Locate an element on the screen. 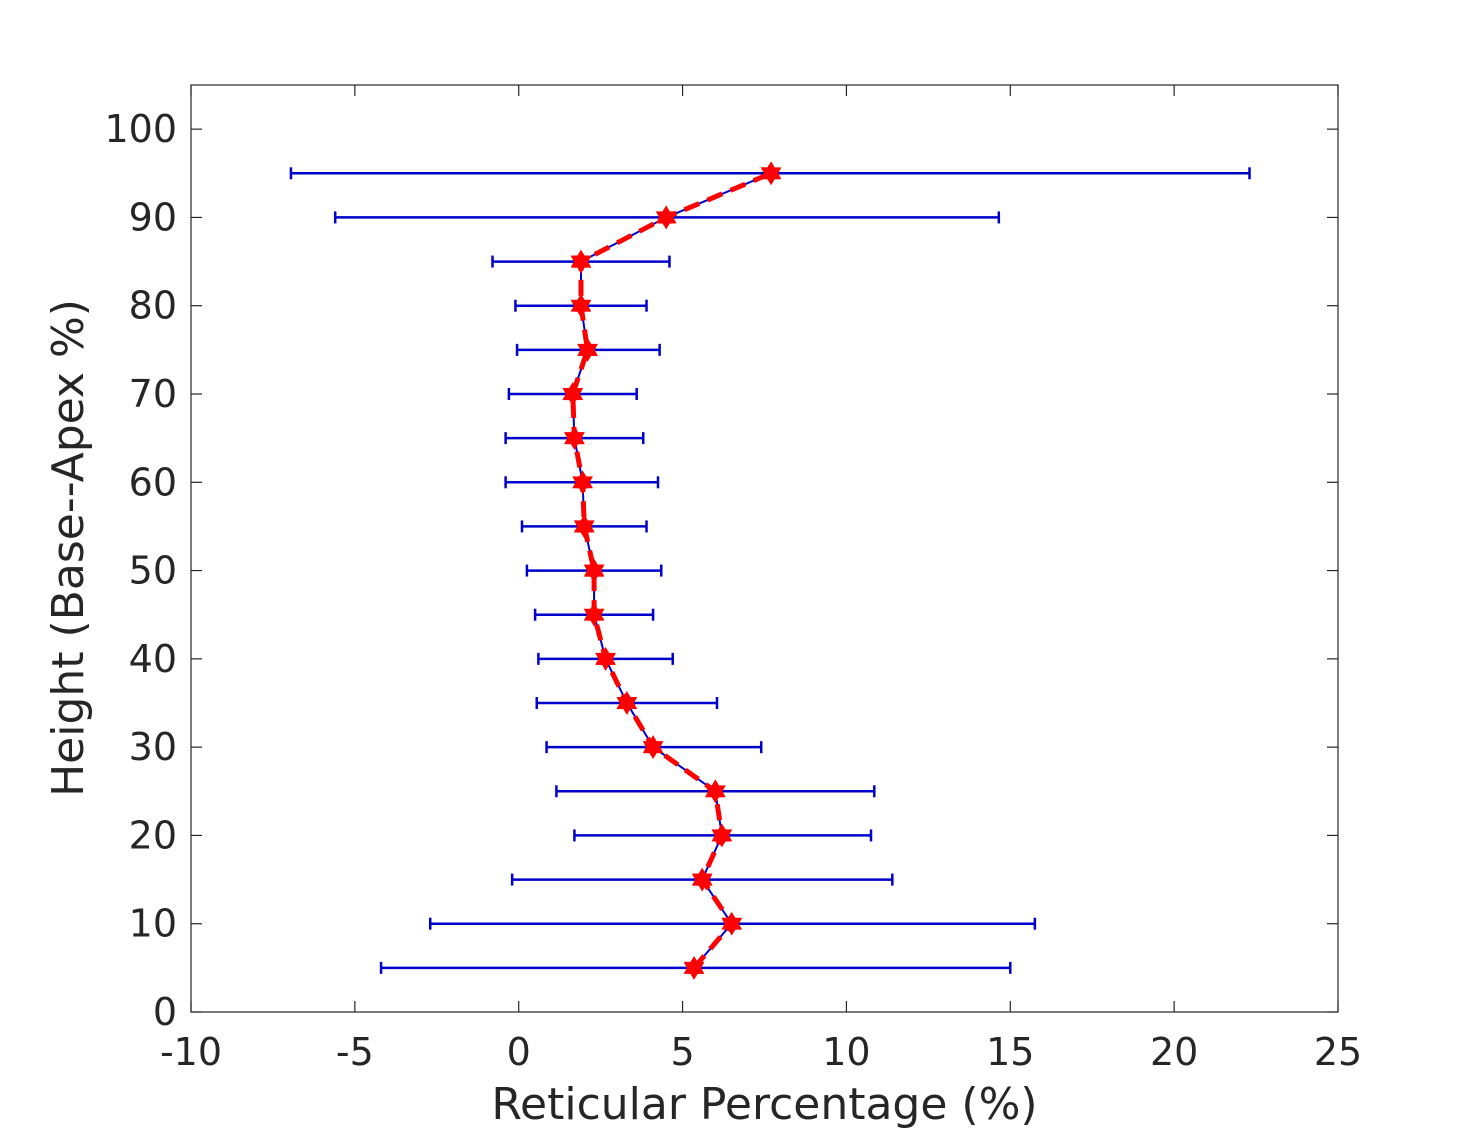  x-tick-label: 0 is located at coordinates (519, 1052).